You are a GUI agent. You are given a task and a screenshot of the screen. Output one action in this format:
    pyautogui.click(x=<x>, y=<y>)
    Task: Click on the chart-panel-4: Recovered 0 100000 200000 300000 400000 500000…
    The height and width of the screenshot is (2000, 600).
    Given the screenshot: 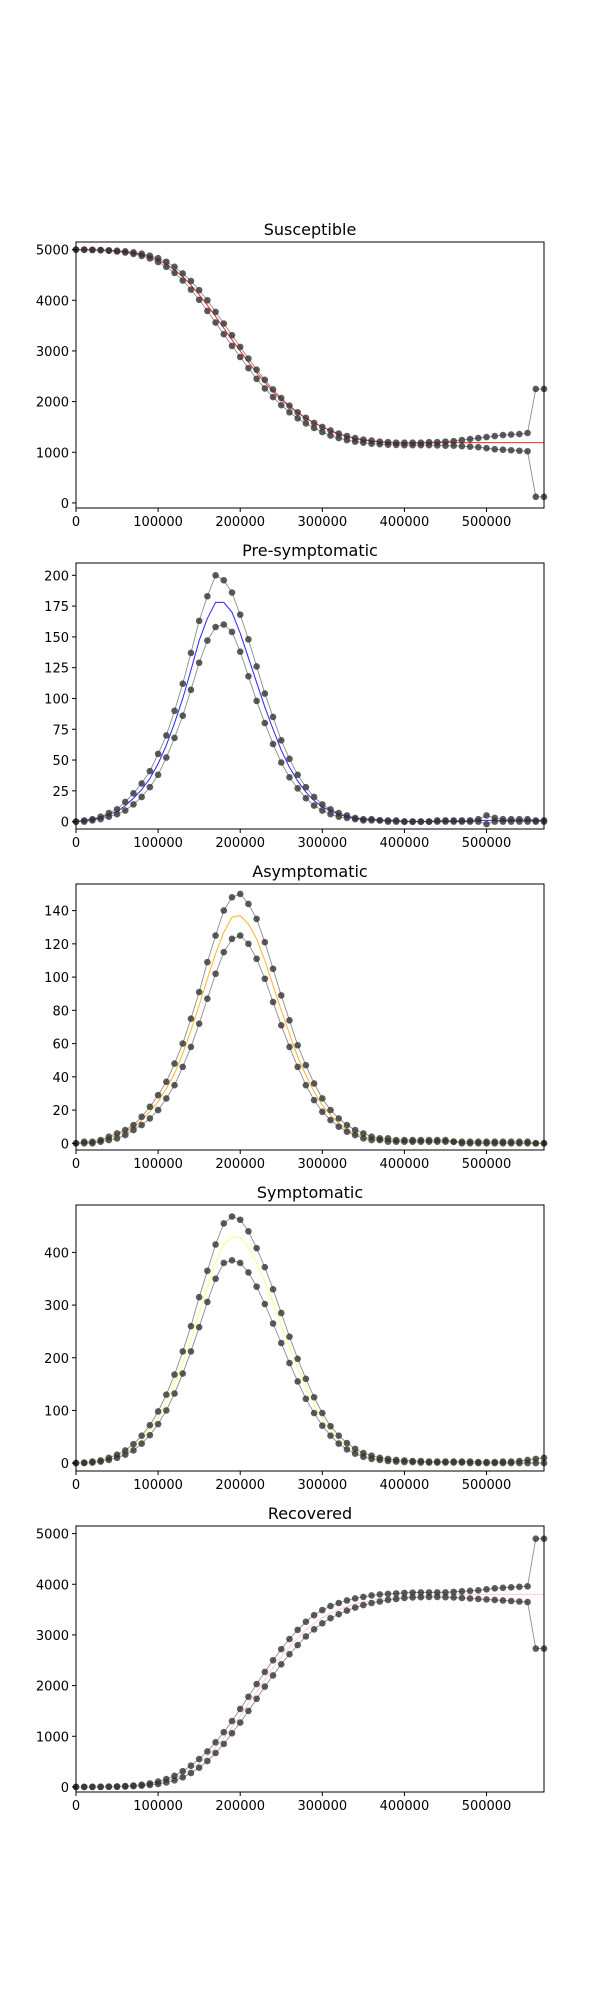 What is the action you would take?
    pyautogui.click(x=292, y=1659)
    